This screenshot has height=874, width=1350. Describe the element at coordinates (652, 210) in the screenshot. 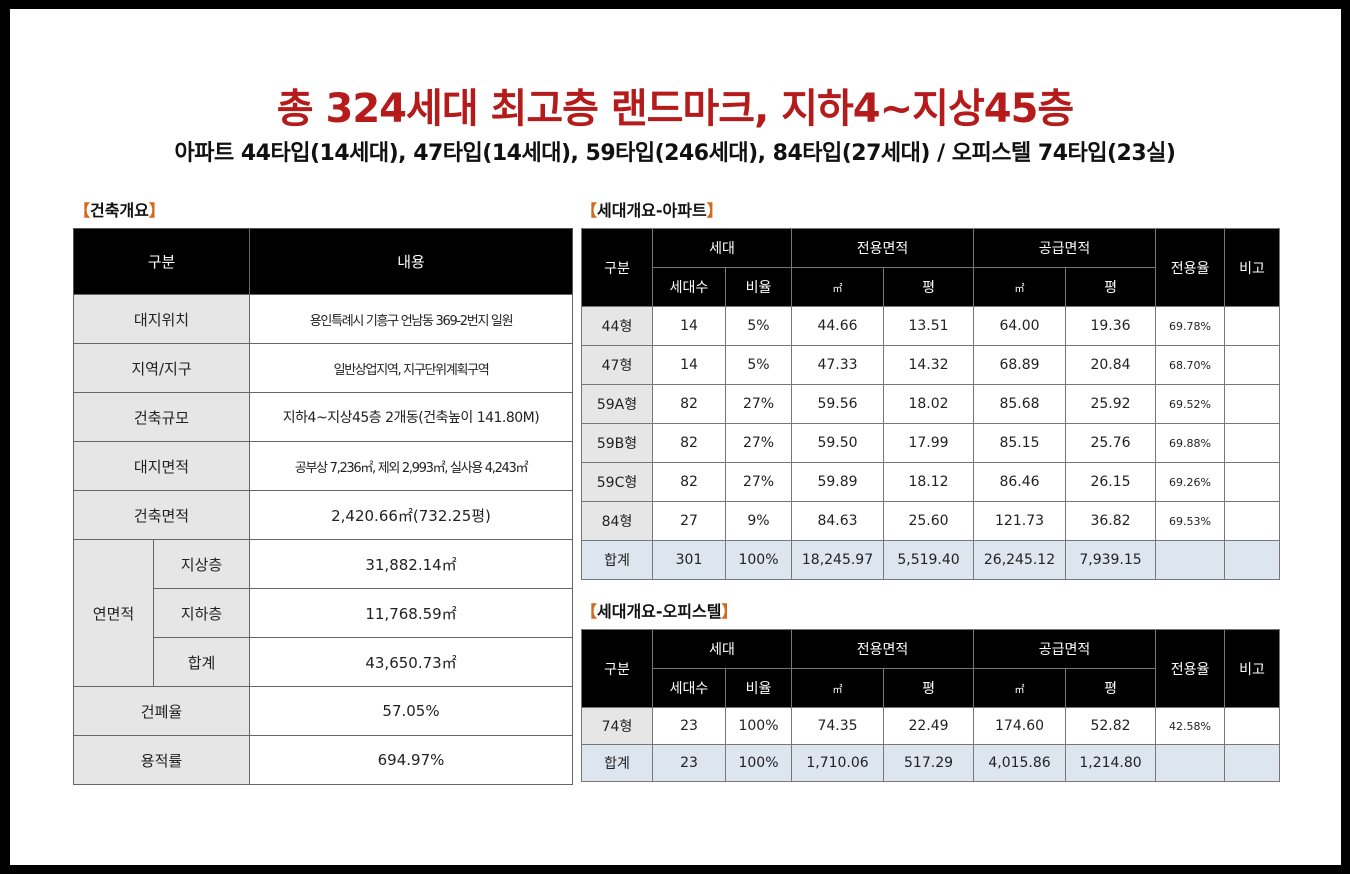

I see `apartment-heading: 【세대개요-아파트】` at that location.